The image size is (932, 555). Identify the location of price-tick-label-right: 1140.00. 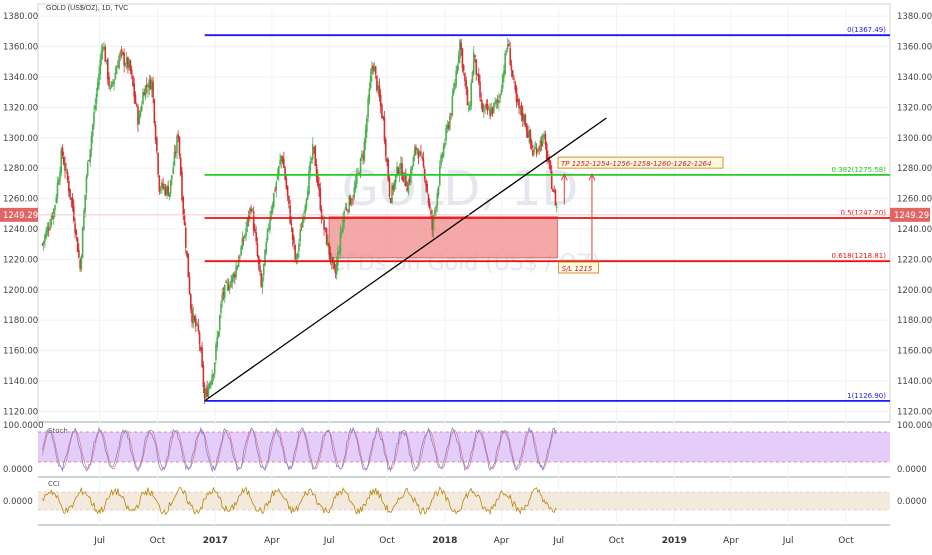
(914, 382).